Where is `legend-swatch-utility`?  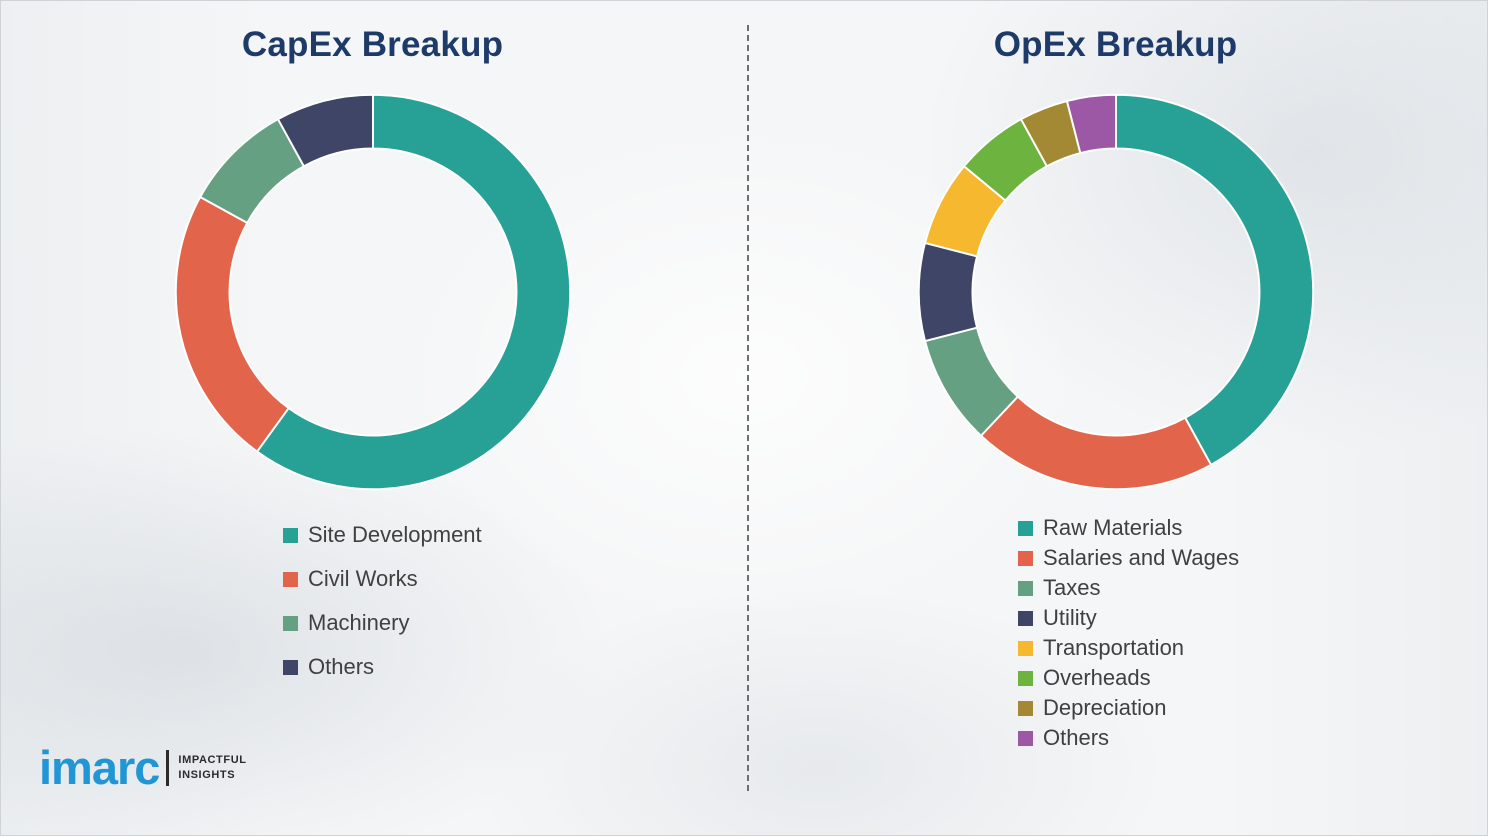 legend-swatch-utility is located at coordinates (1025, 618).